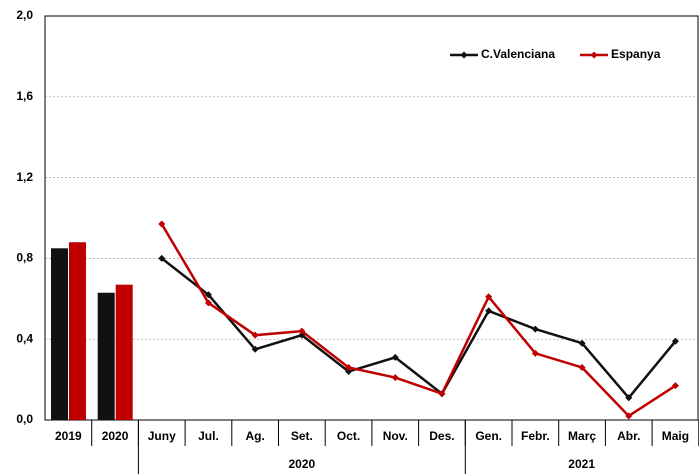 This screenshot has height=474, width=699. What do you see at coordinates (301, 464) in the screenshot?
I see `group-label: 2020` at bounding box center [301, 464].